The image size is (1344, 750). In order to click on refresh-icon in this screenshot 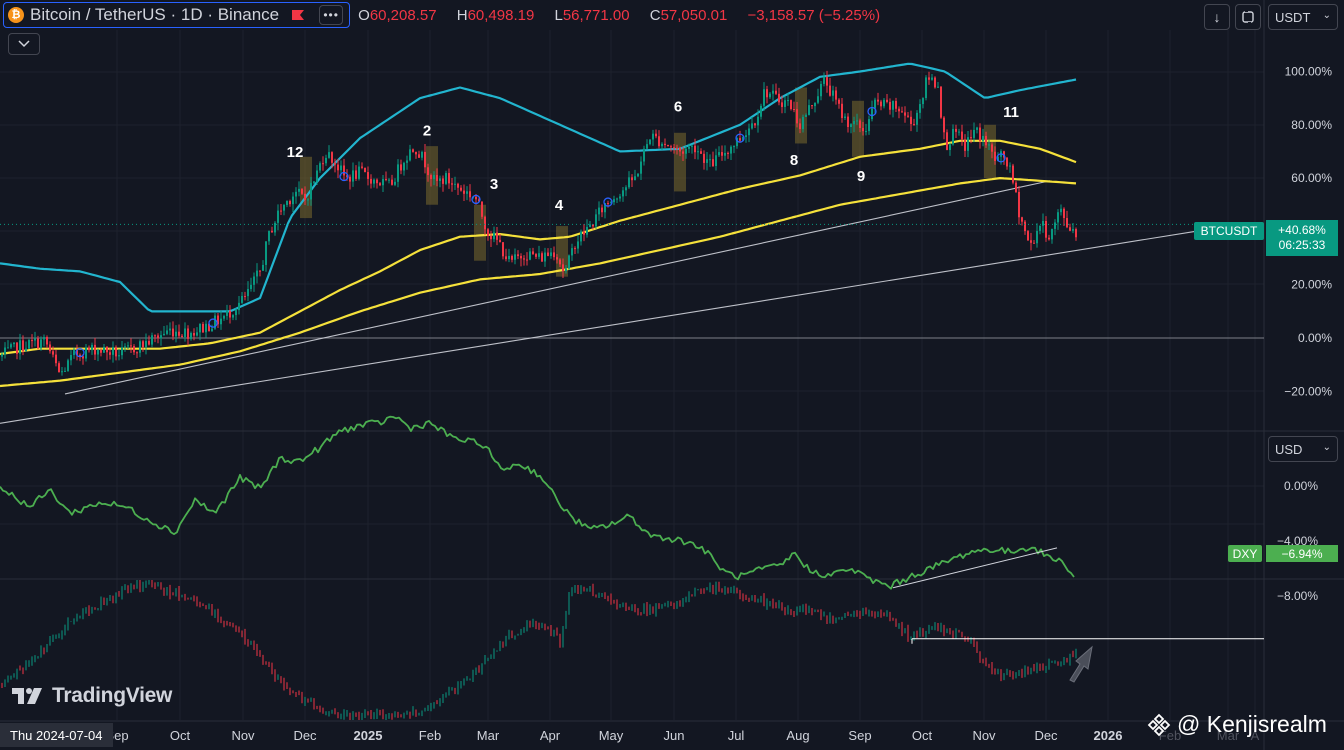, I will do `click(1248, 17)`.